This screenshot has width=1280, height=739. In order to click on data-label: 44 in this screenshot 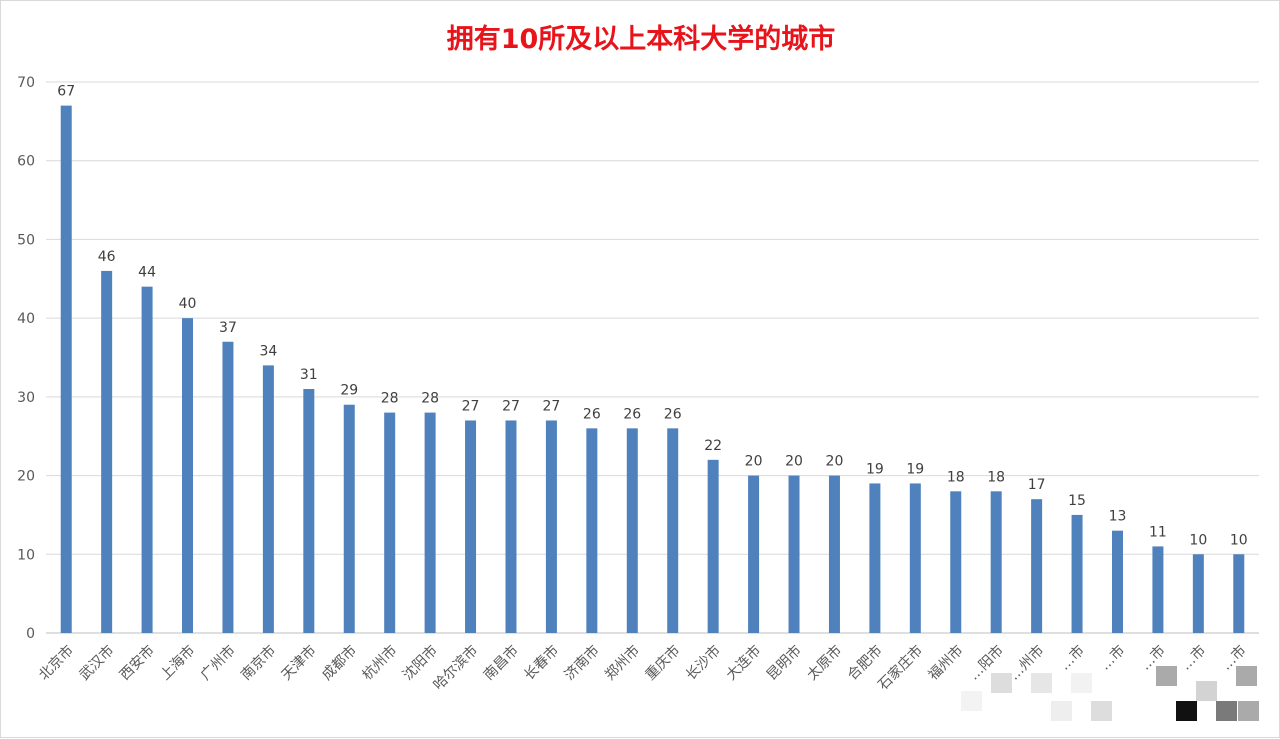, I will do `click(147, 273)`.